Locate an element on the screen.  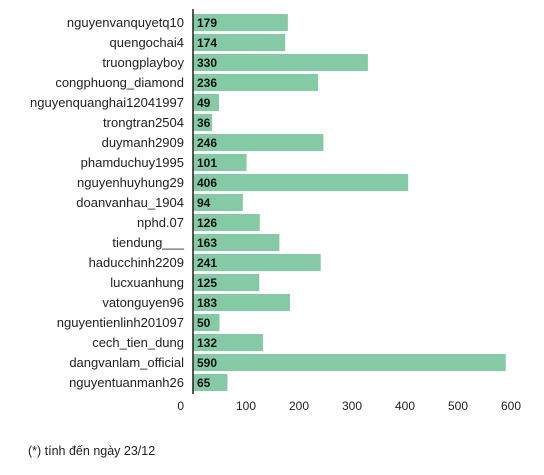
category-label: vatonguyen96 is located at coordinates (143, 302).